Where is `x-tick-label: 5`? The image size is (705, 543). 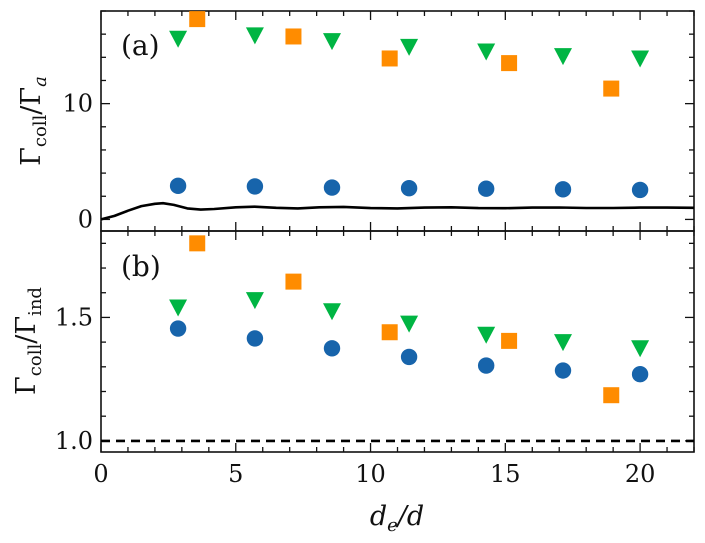
x-tick-label: 5 is located at coordinates (235, 474).